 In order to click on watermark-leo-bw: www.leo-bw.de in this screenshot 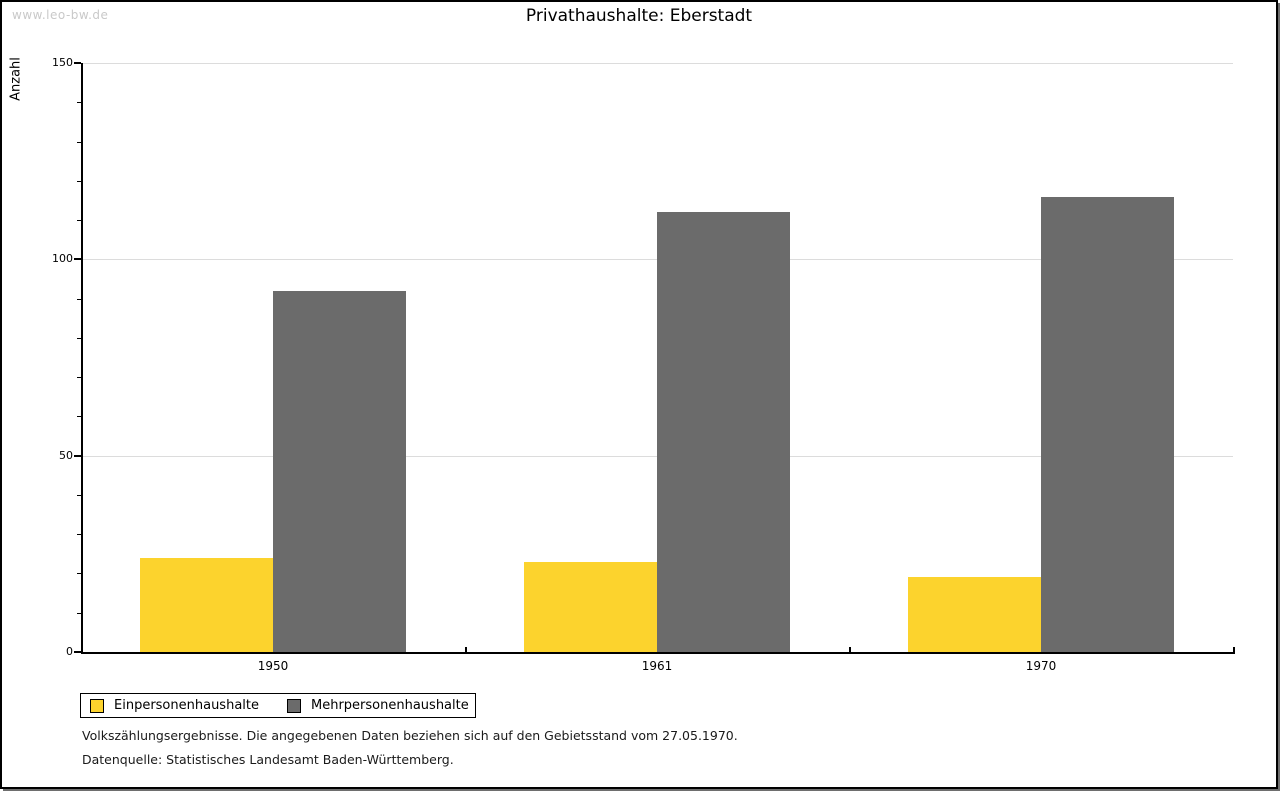, I will do `click(60, 15)`.